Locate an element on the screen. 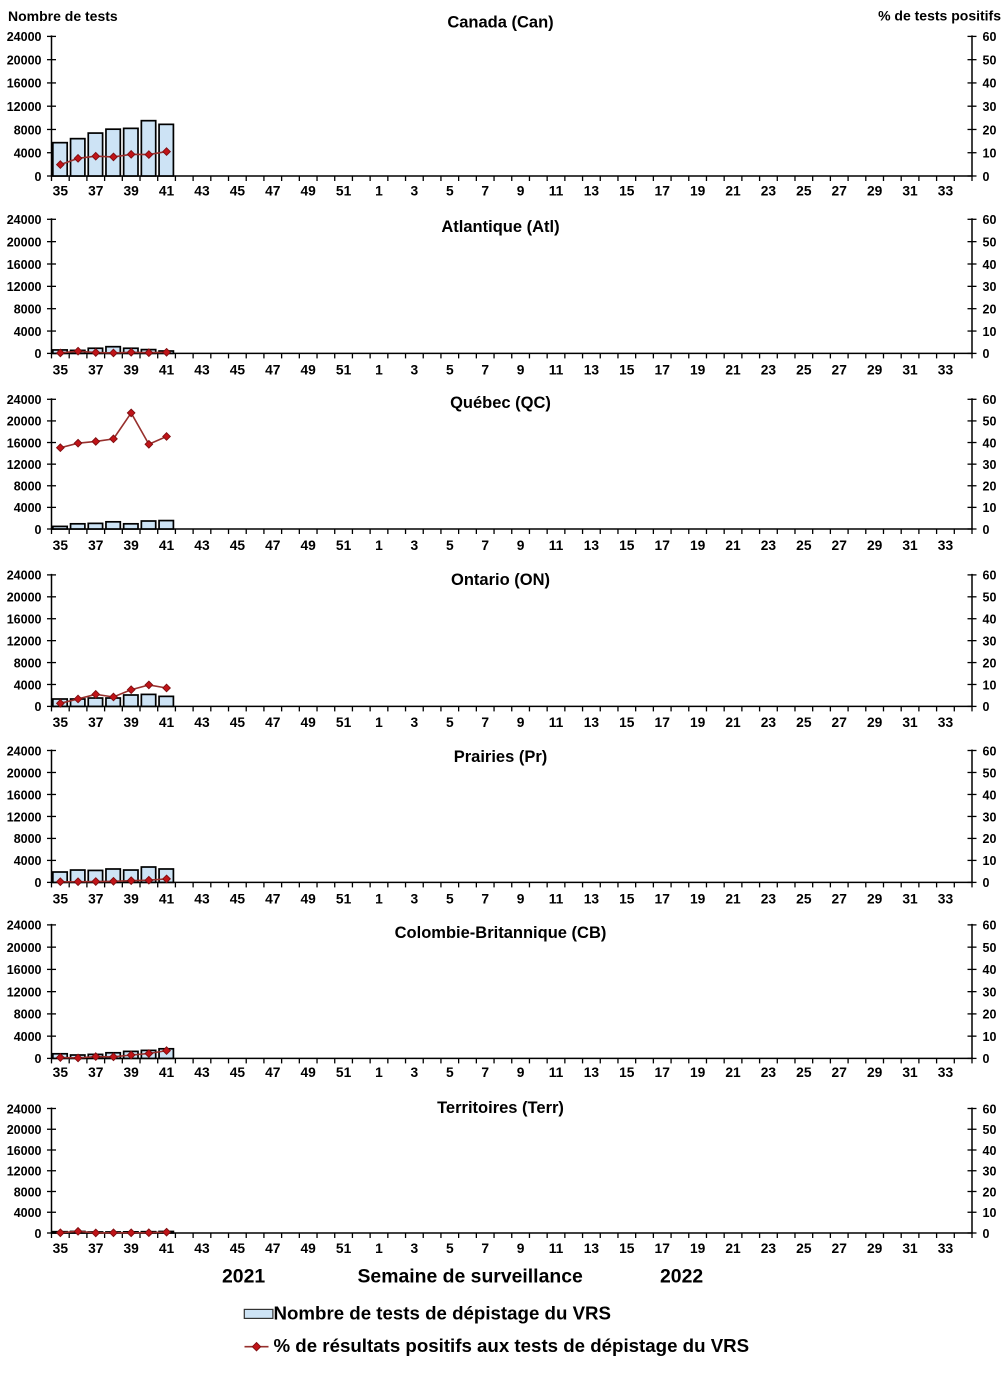  svg-text: 24000 is located at coordinates (24, 220).